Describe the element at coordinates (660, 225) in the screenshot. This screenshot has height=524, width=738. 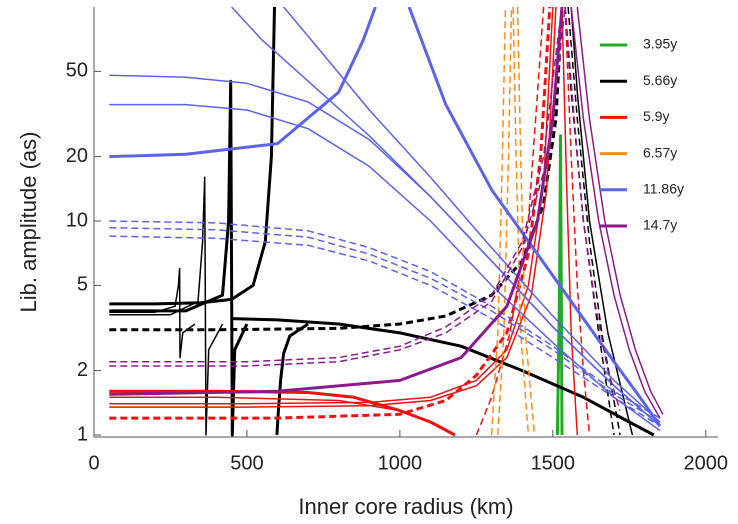
I see `legend-label: 14.7y` at that location.